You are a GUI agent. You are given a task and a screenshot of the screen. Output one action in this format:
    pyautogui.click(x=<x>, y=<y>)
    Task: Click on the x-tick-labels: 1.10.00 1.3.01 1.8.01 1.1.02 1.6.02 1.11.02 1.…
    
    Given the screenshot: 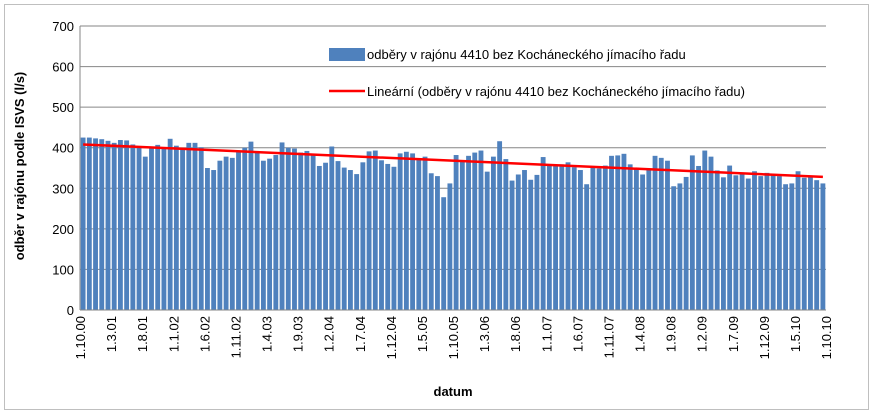 What is the action you would take?
    pyautogui.click(x=453, y=337)
    